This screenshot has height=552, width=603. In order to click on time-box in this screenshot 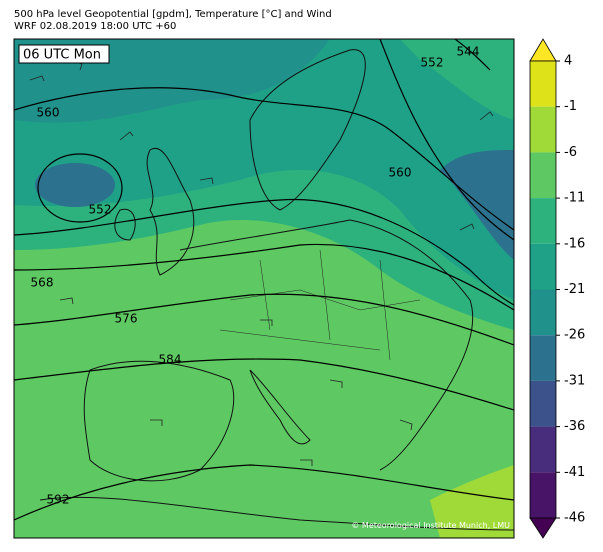, I will do `click(64, 54)`.